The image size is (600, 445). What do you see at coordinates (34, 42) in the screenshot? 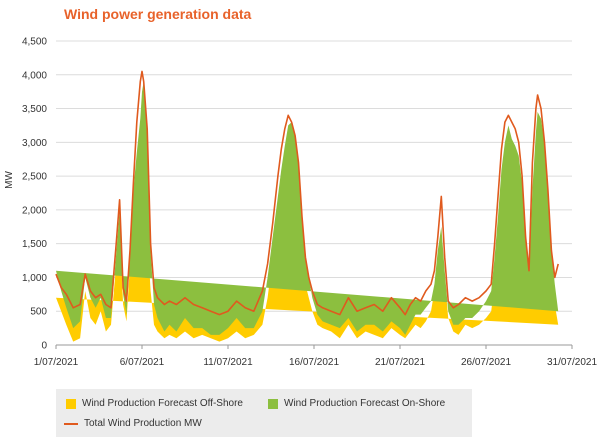
I see `y-tick-label: 4,500` at bounding box center [34, 42].